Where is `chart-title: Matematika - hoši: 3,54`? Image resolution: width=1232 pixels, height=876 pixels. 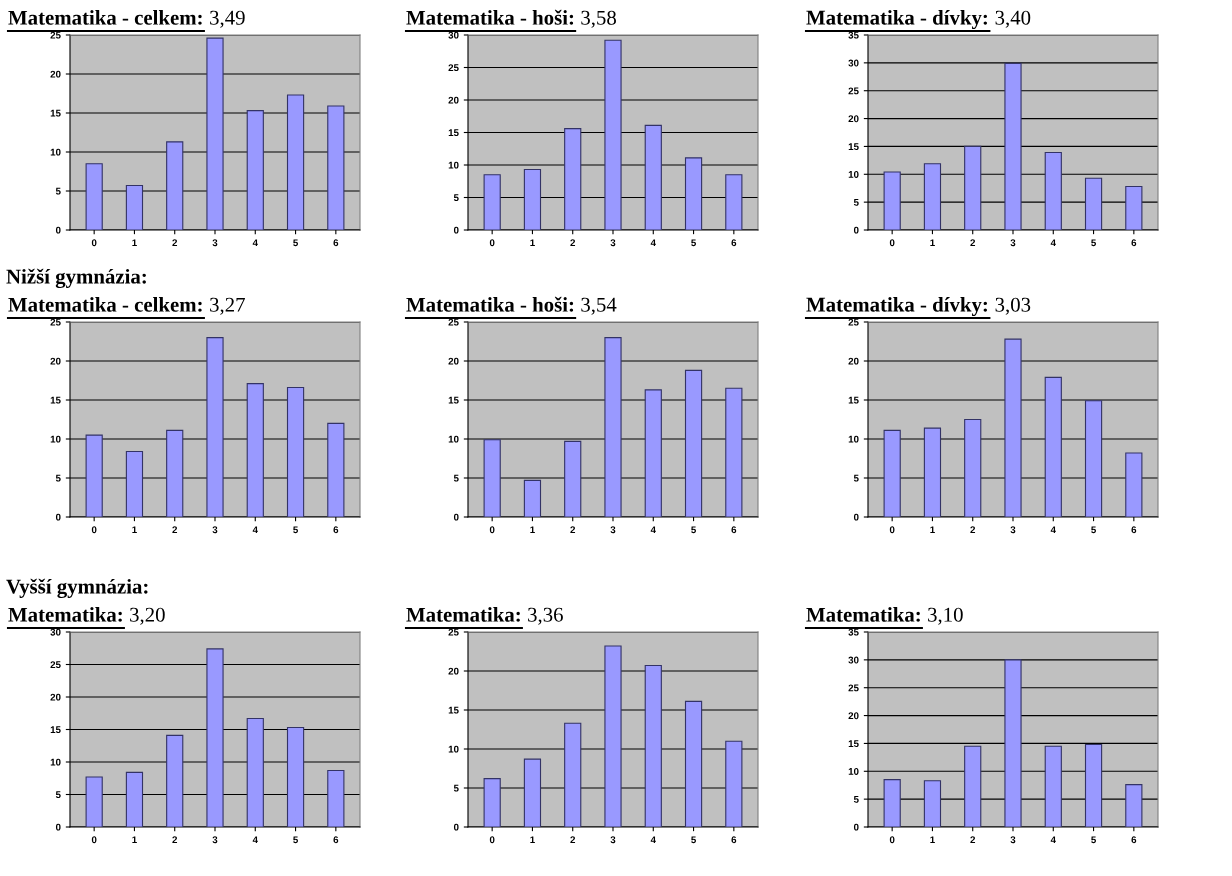 chart-title: Matematika - hoši: 3,54 is located at coordinates (511, 305).